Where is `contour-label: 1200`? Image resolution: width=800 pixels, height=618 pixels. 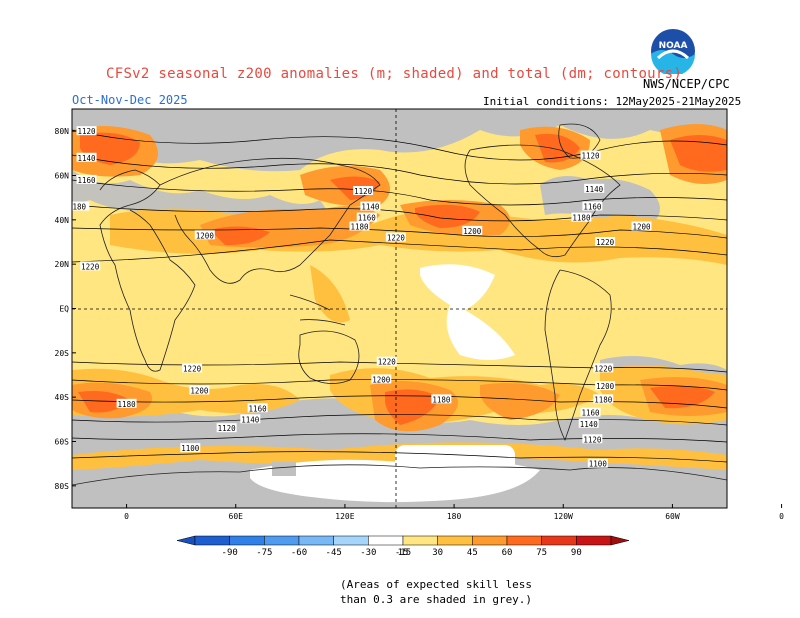 contour-label: 1200 is located at coordinates (381, 379).